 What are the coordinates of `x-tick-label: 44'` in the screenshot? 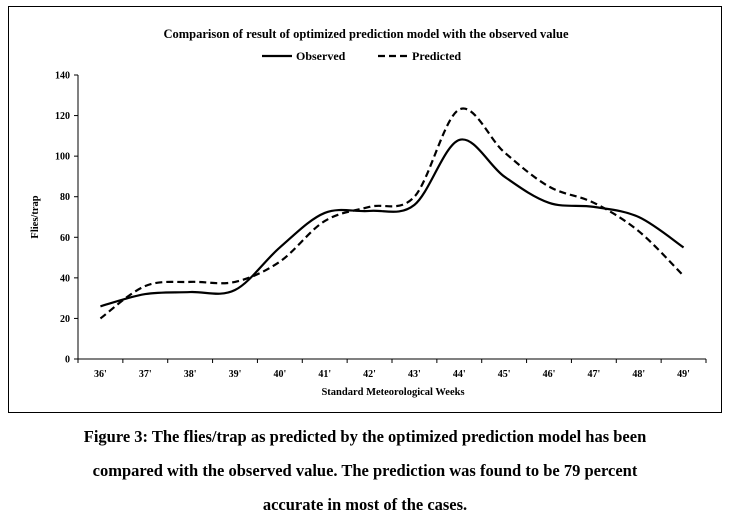 It's located at (459, 374).